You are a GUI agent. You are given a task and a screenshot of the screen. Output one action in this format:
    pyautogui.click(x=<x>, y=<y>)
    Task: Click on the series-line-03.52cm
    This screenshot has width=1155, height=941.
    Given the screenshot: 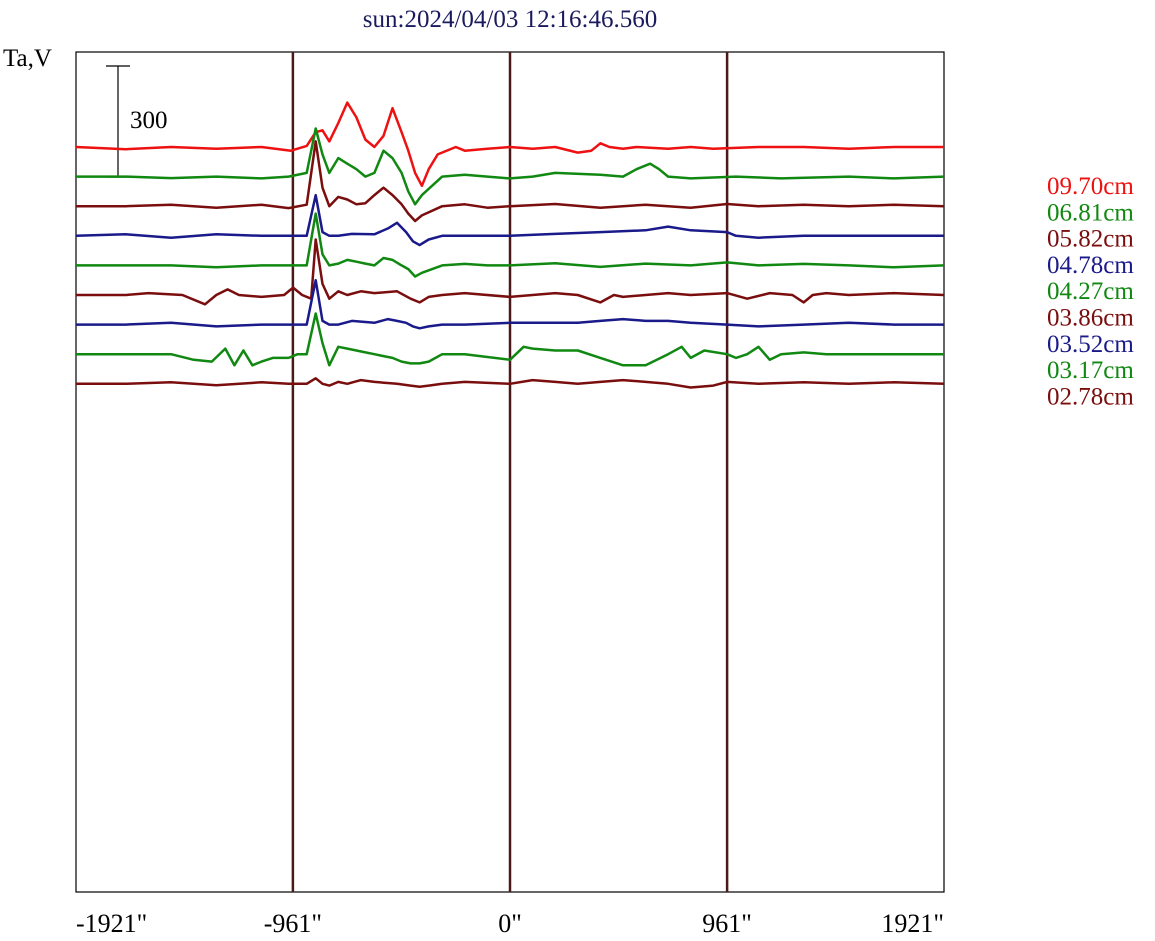 What is the action you would take?
    pyautogui.click(x=510, y=304)
    